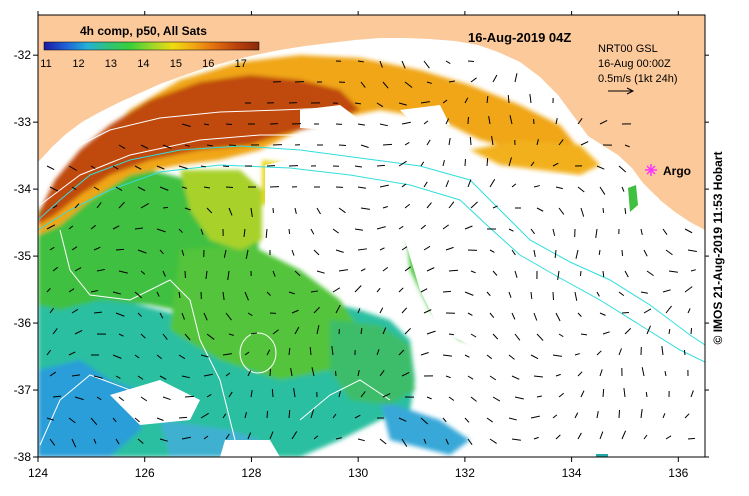 Image resolution: width=749 pixels, height=496 pixels. Describe the element at coordinates (176, 64) in the screenshot. I see `legend-tick-label: 15` at that location.